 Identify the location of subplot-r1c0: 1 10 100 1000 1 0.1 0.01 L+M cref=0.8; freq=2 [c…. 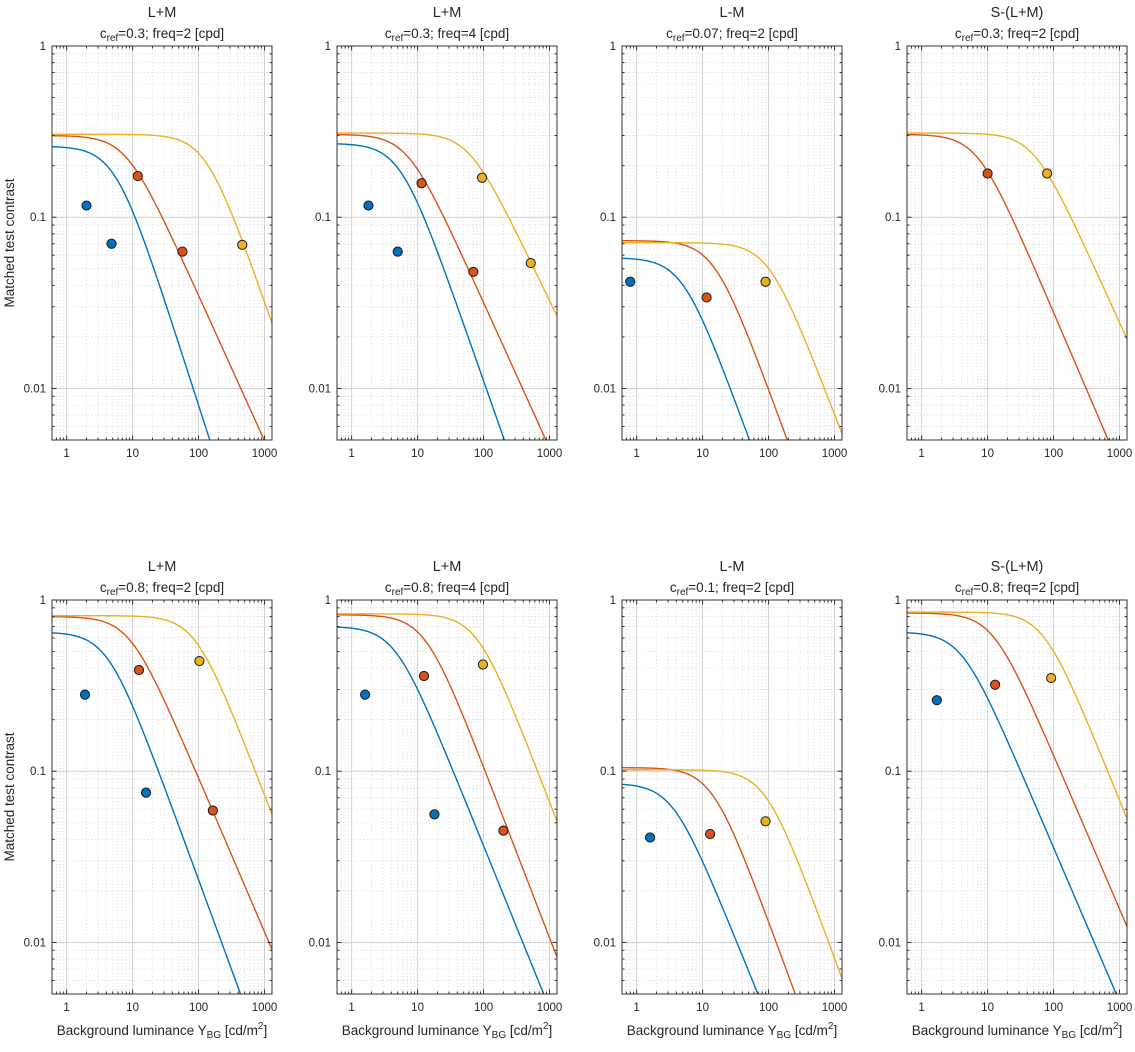
(140, 800).